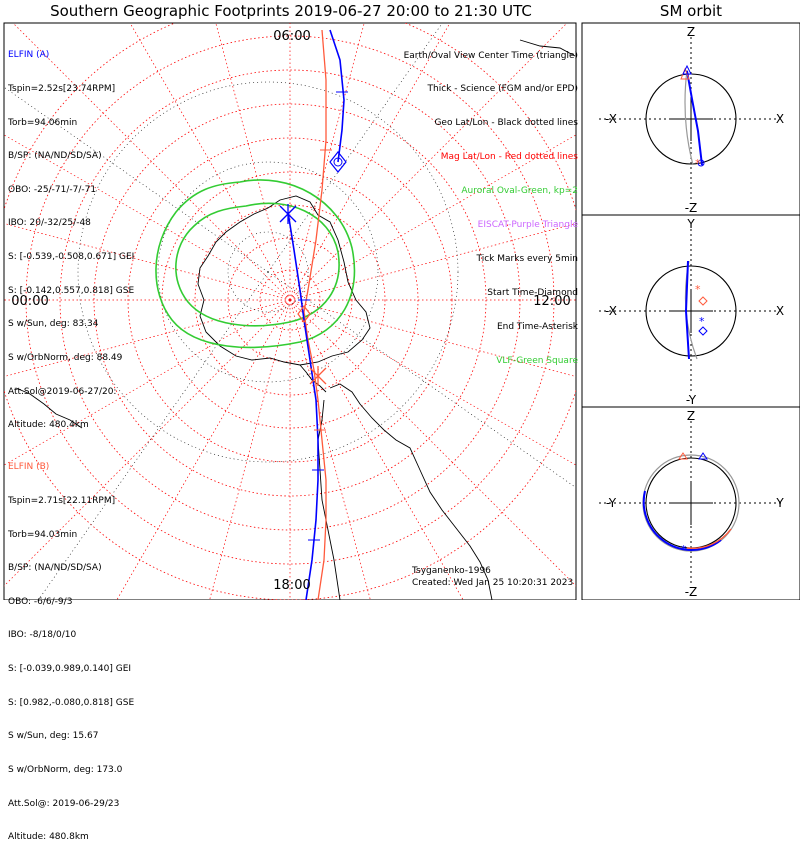 The image size is (800, 855). I want to click on elfin-b-line: B/SP: (NA/ND/SD/SA), so click(55, 568).